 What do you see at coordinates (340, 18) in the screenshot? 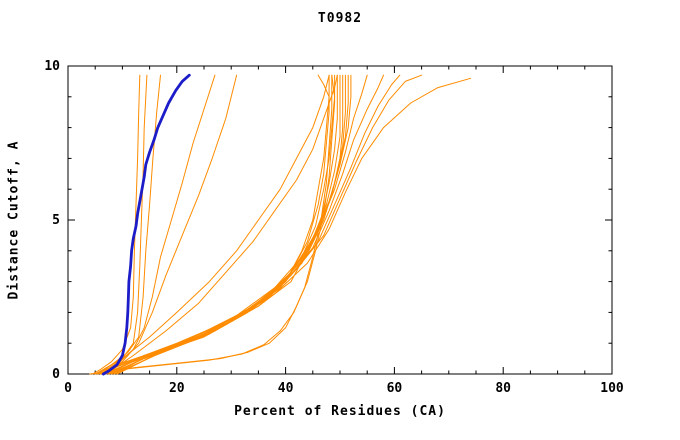
I see `chart-title: T0982` at bounding box center [340, 18].